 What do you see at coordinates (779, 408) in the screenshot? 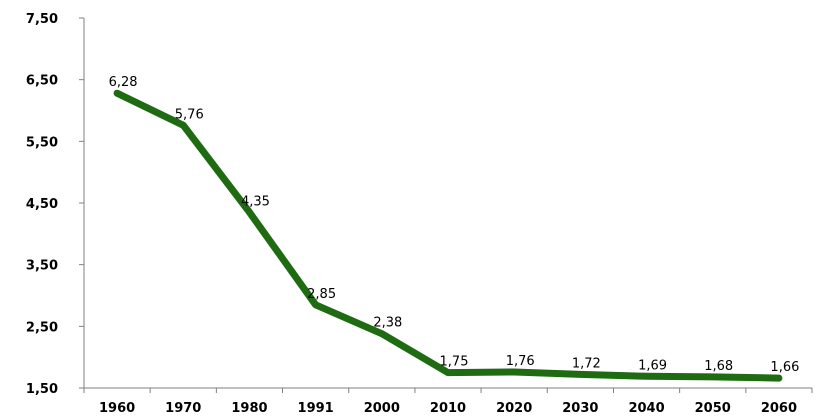
I see `x-tick-label: 2060` at bounding box center [779, 408].